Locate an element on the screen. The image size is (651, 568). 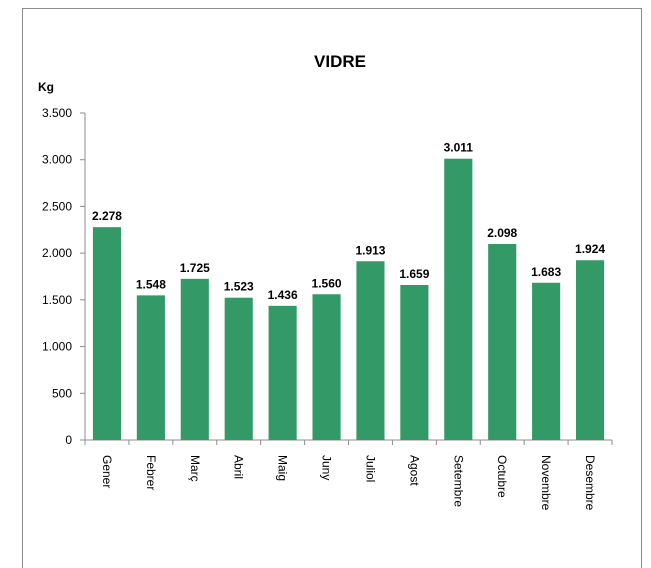
x-tick-label: Febrer is located at coordinates (151, 472).